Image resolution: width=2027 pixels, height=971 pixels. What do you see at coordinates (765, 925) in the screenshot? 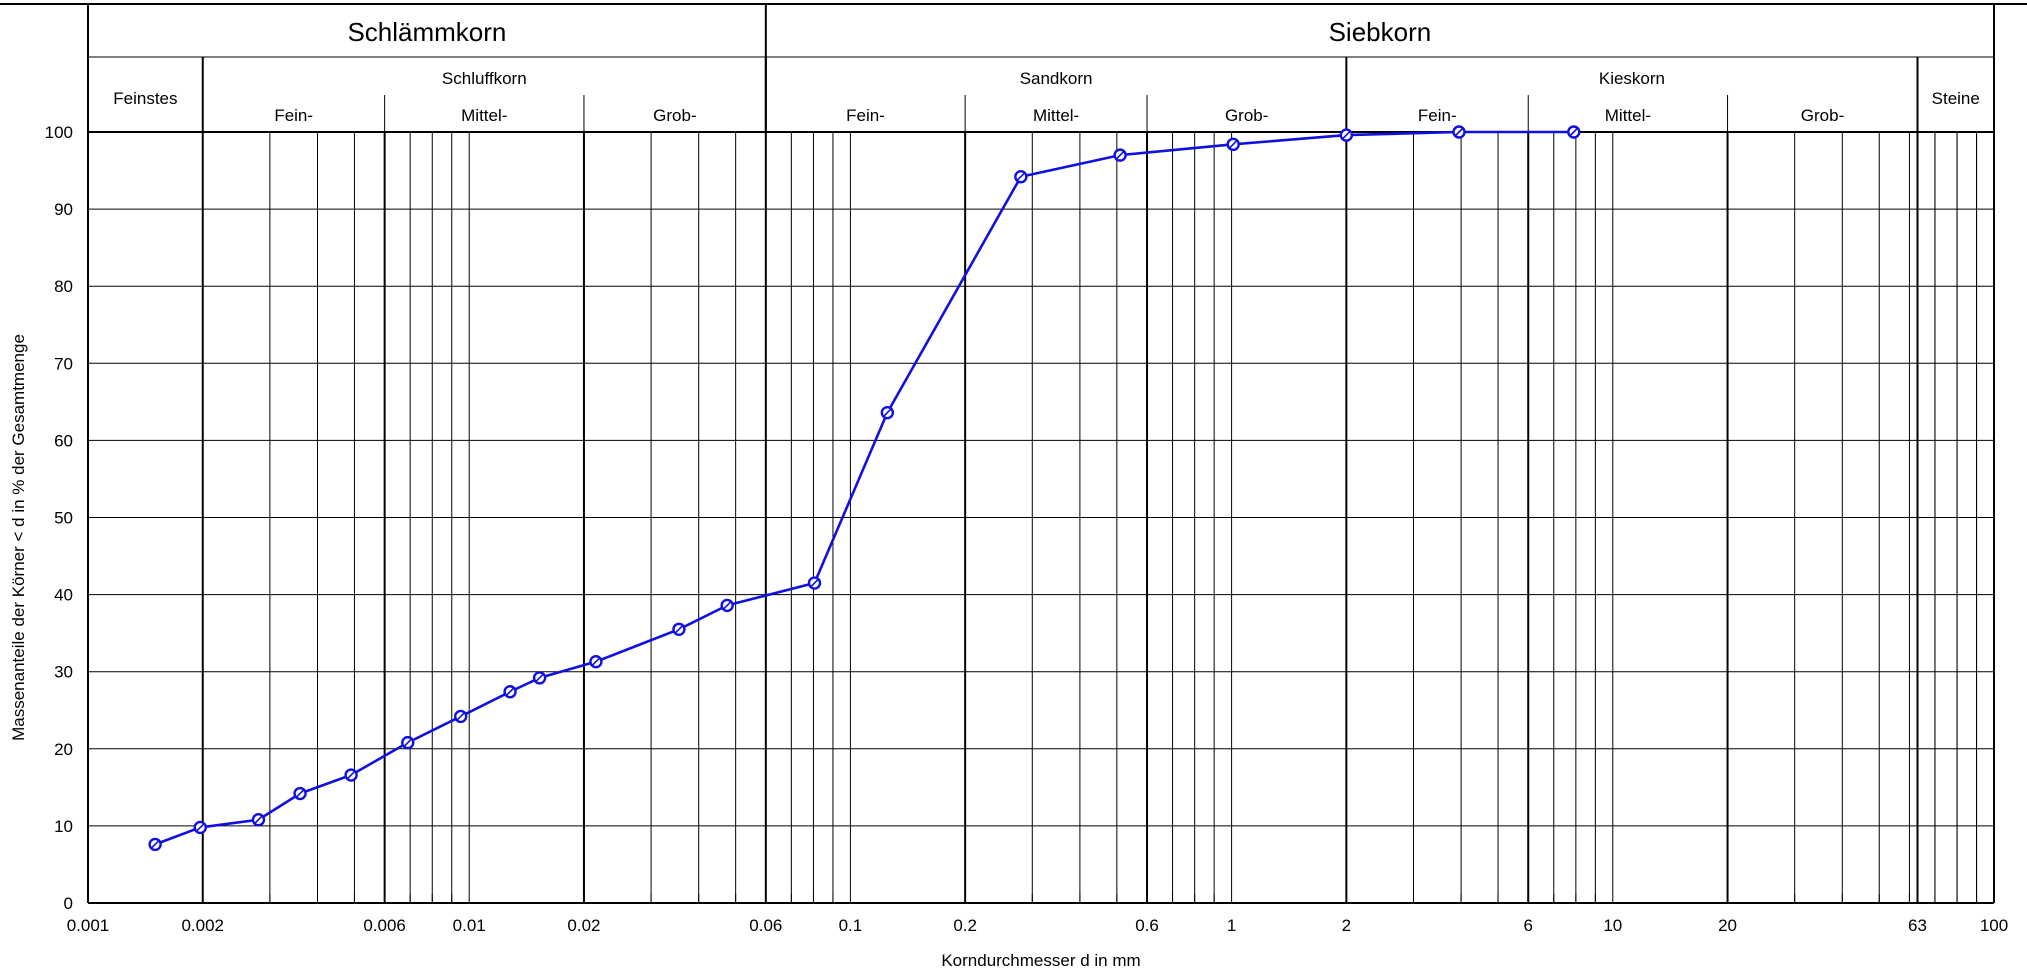
I see `x-tick-label: 0.06` at bounding box center [765, 925].